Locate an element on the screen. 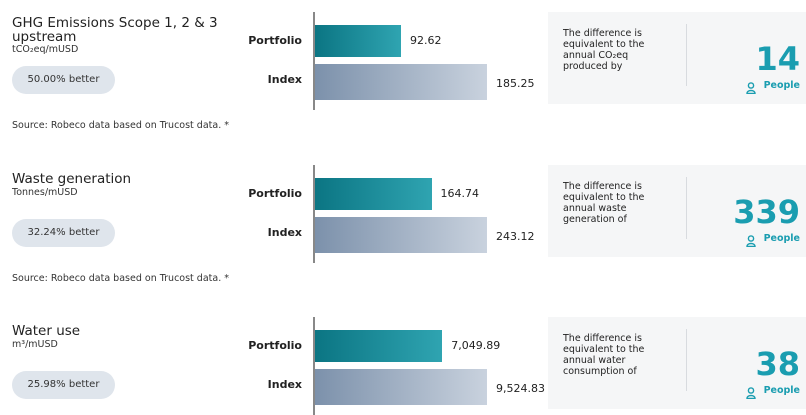  count: 339 is located at coordinates (766, 212).